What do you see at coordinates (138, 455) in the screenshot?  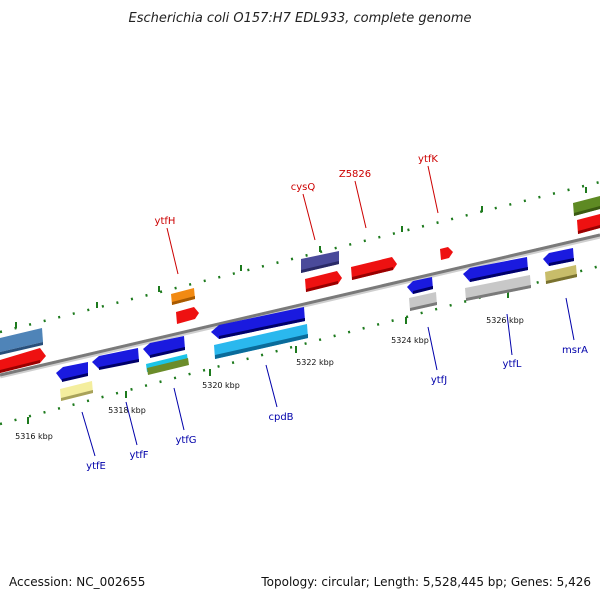 I see `gene-label-ytfF: ytfF` at bounding box center [138, 455].